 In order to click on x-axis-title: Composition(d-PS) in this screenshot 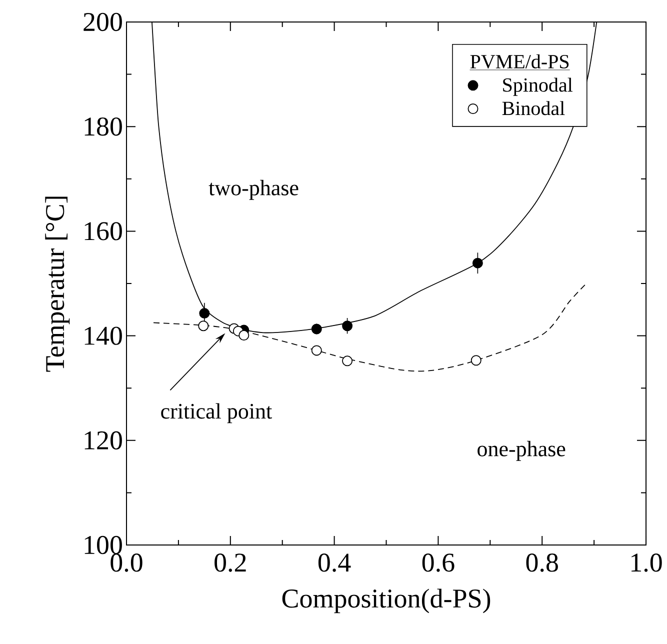, I will do `click(386, 601)`.